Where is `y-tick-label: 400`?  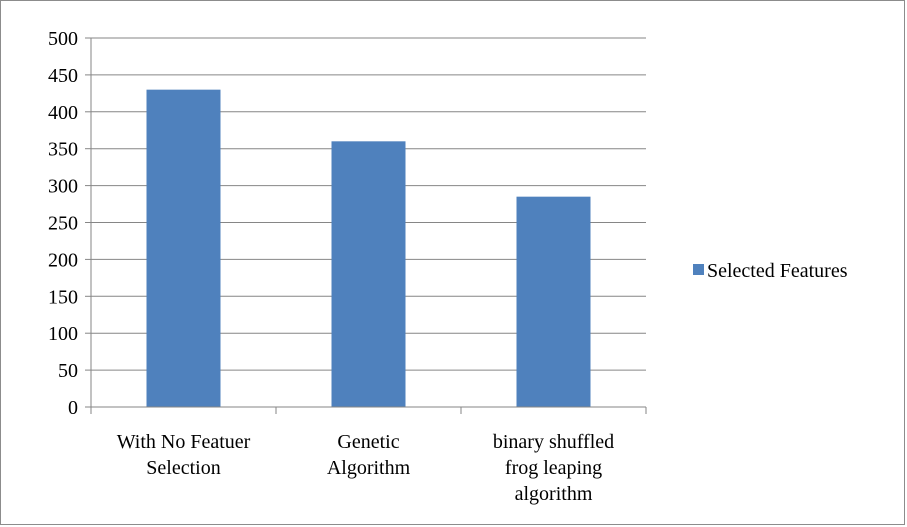 y-tick-label: 400 is located at coordinates (63, 113).